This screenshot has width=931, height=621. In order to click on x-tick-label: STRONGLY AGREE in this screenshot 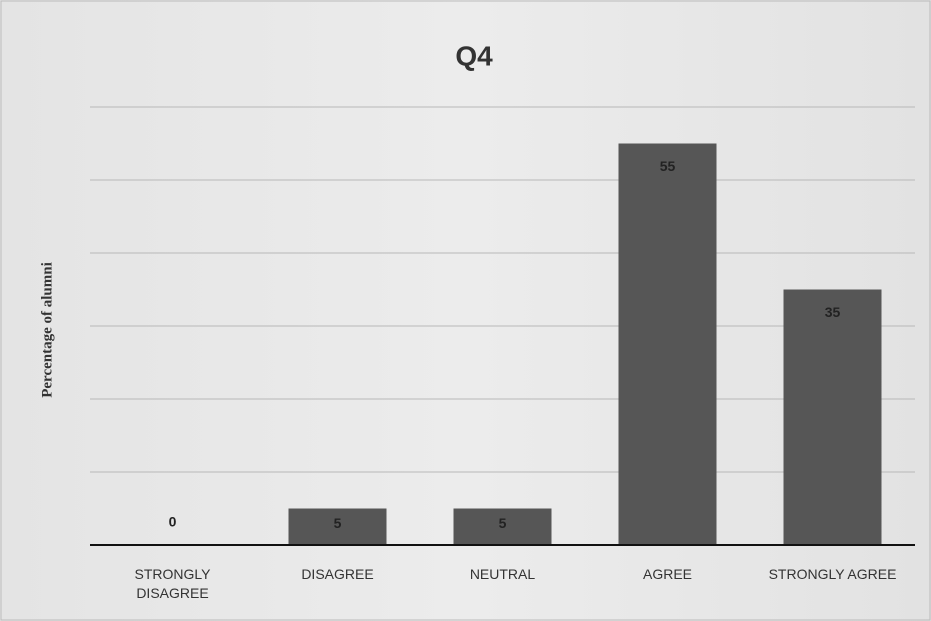, I will do `click(832, 574)`.